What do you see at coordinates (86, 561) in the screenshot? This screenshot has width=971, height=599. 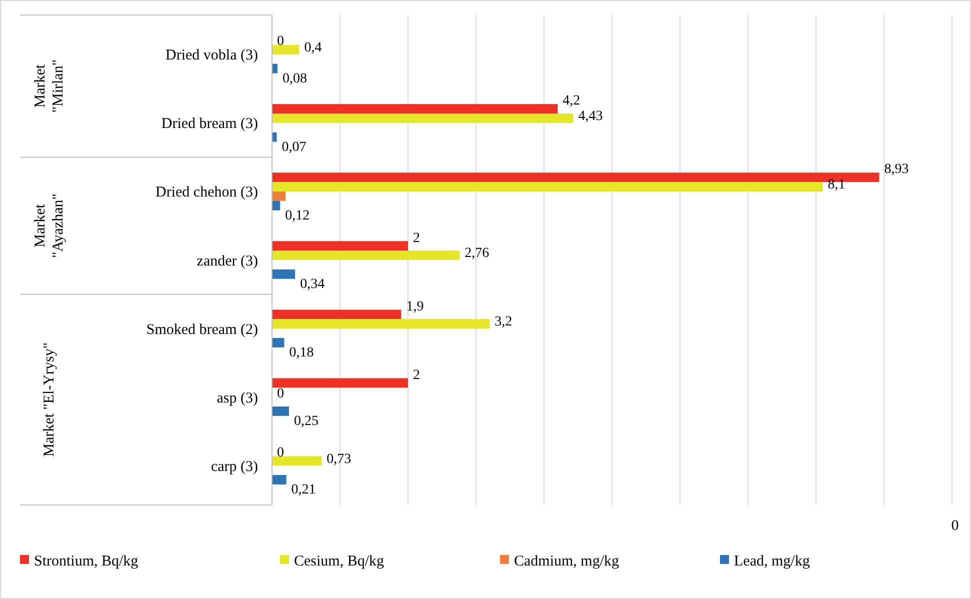 I see `legend-label: Strontium, Bq/kg` at bounding box center [86, 561].